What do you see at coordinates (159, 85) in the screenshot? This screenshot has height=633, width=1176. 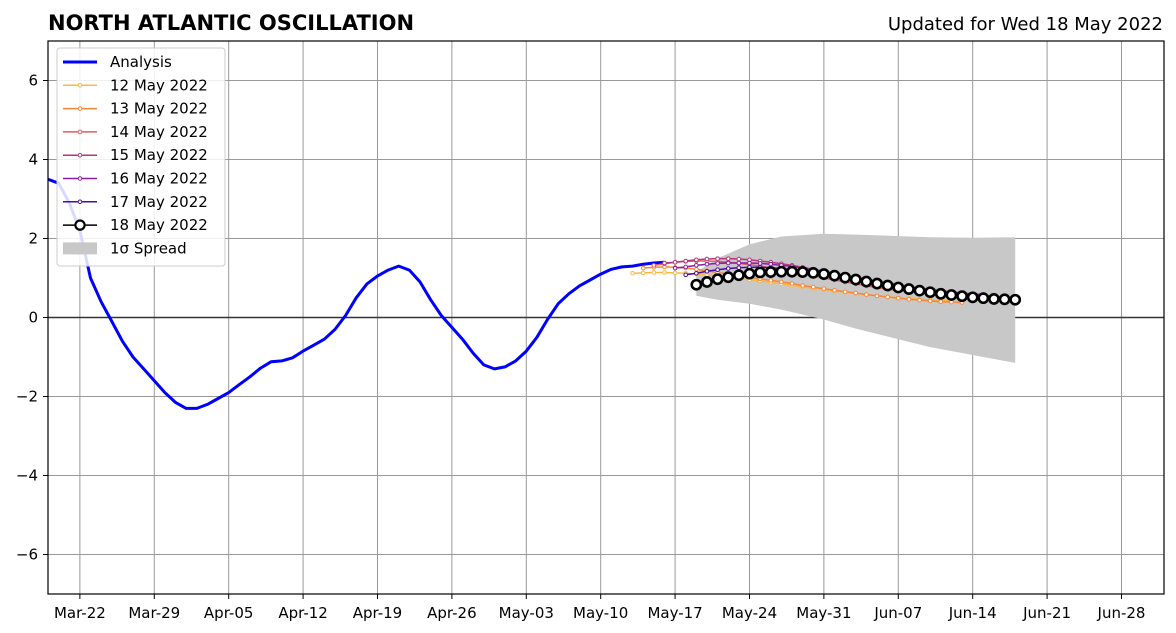 I see `legend-label: 12 May 2022` at bounding box center [159, 85].